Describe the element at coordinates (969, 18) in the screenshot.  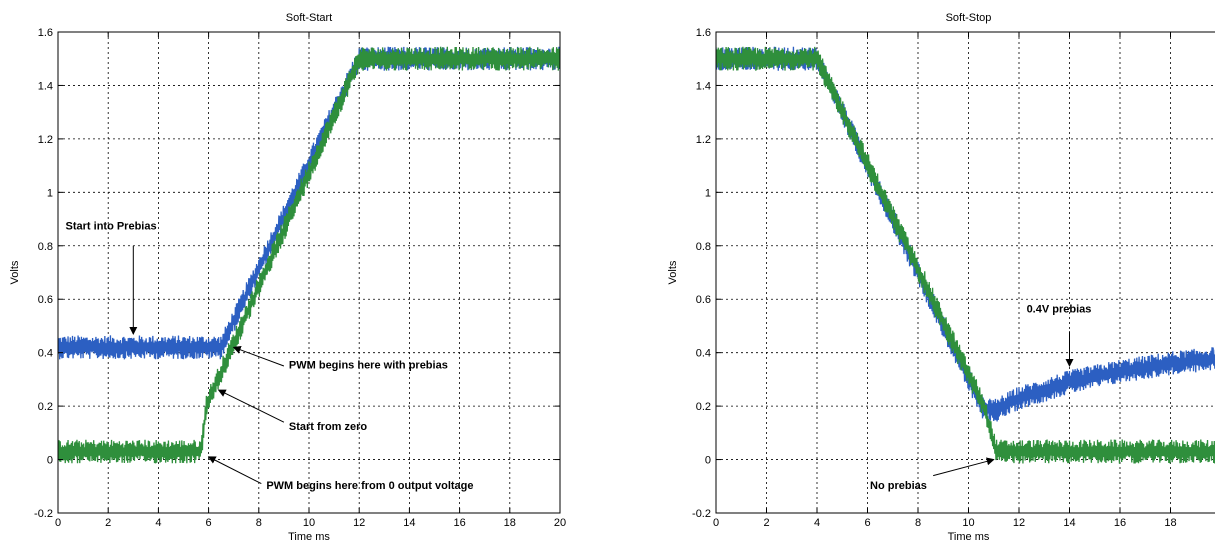
I see `chart-title: Soft-Stop` at that location.